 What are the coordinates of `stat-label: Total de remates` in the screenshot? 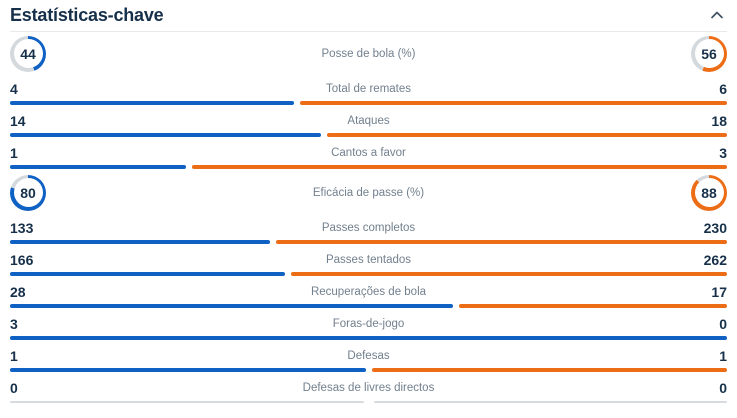 It's located at (368, 89).